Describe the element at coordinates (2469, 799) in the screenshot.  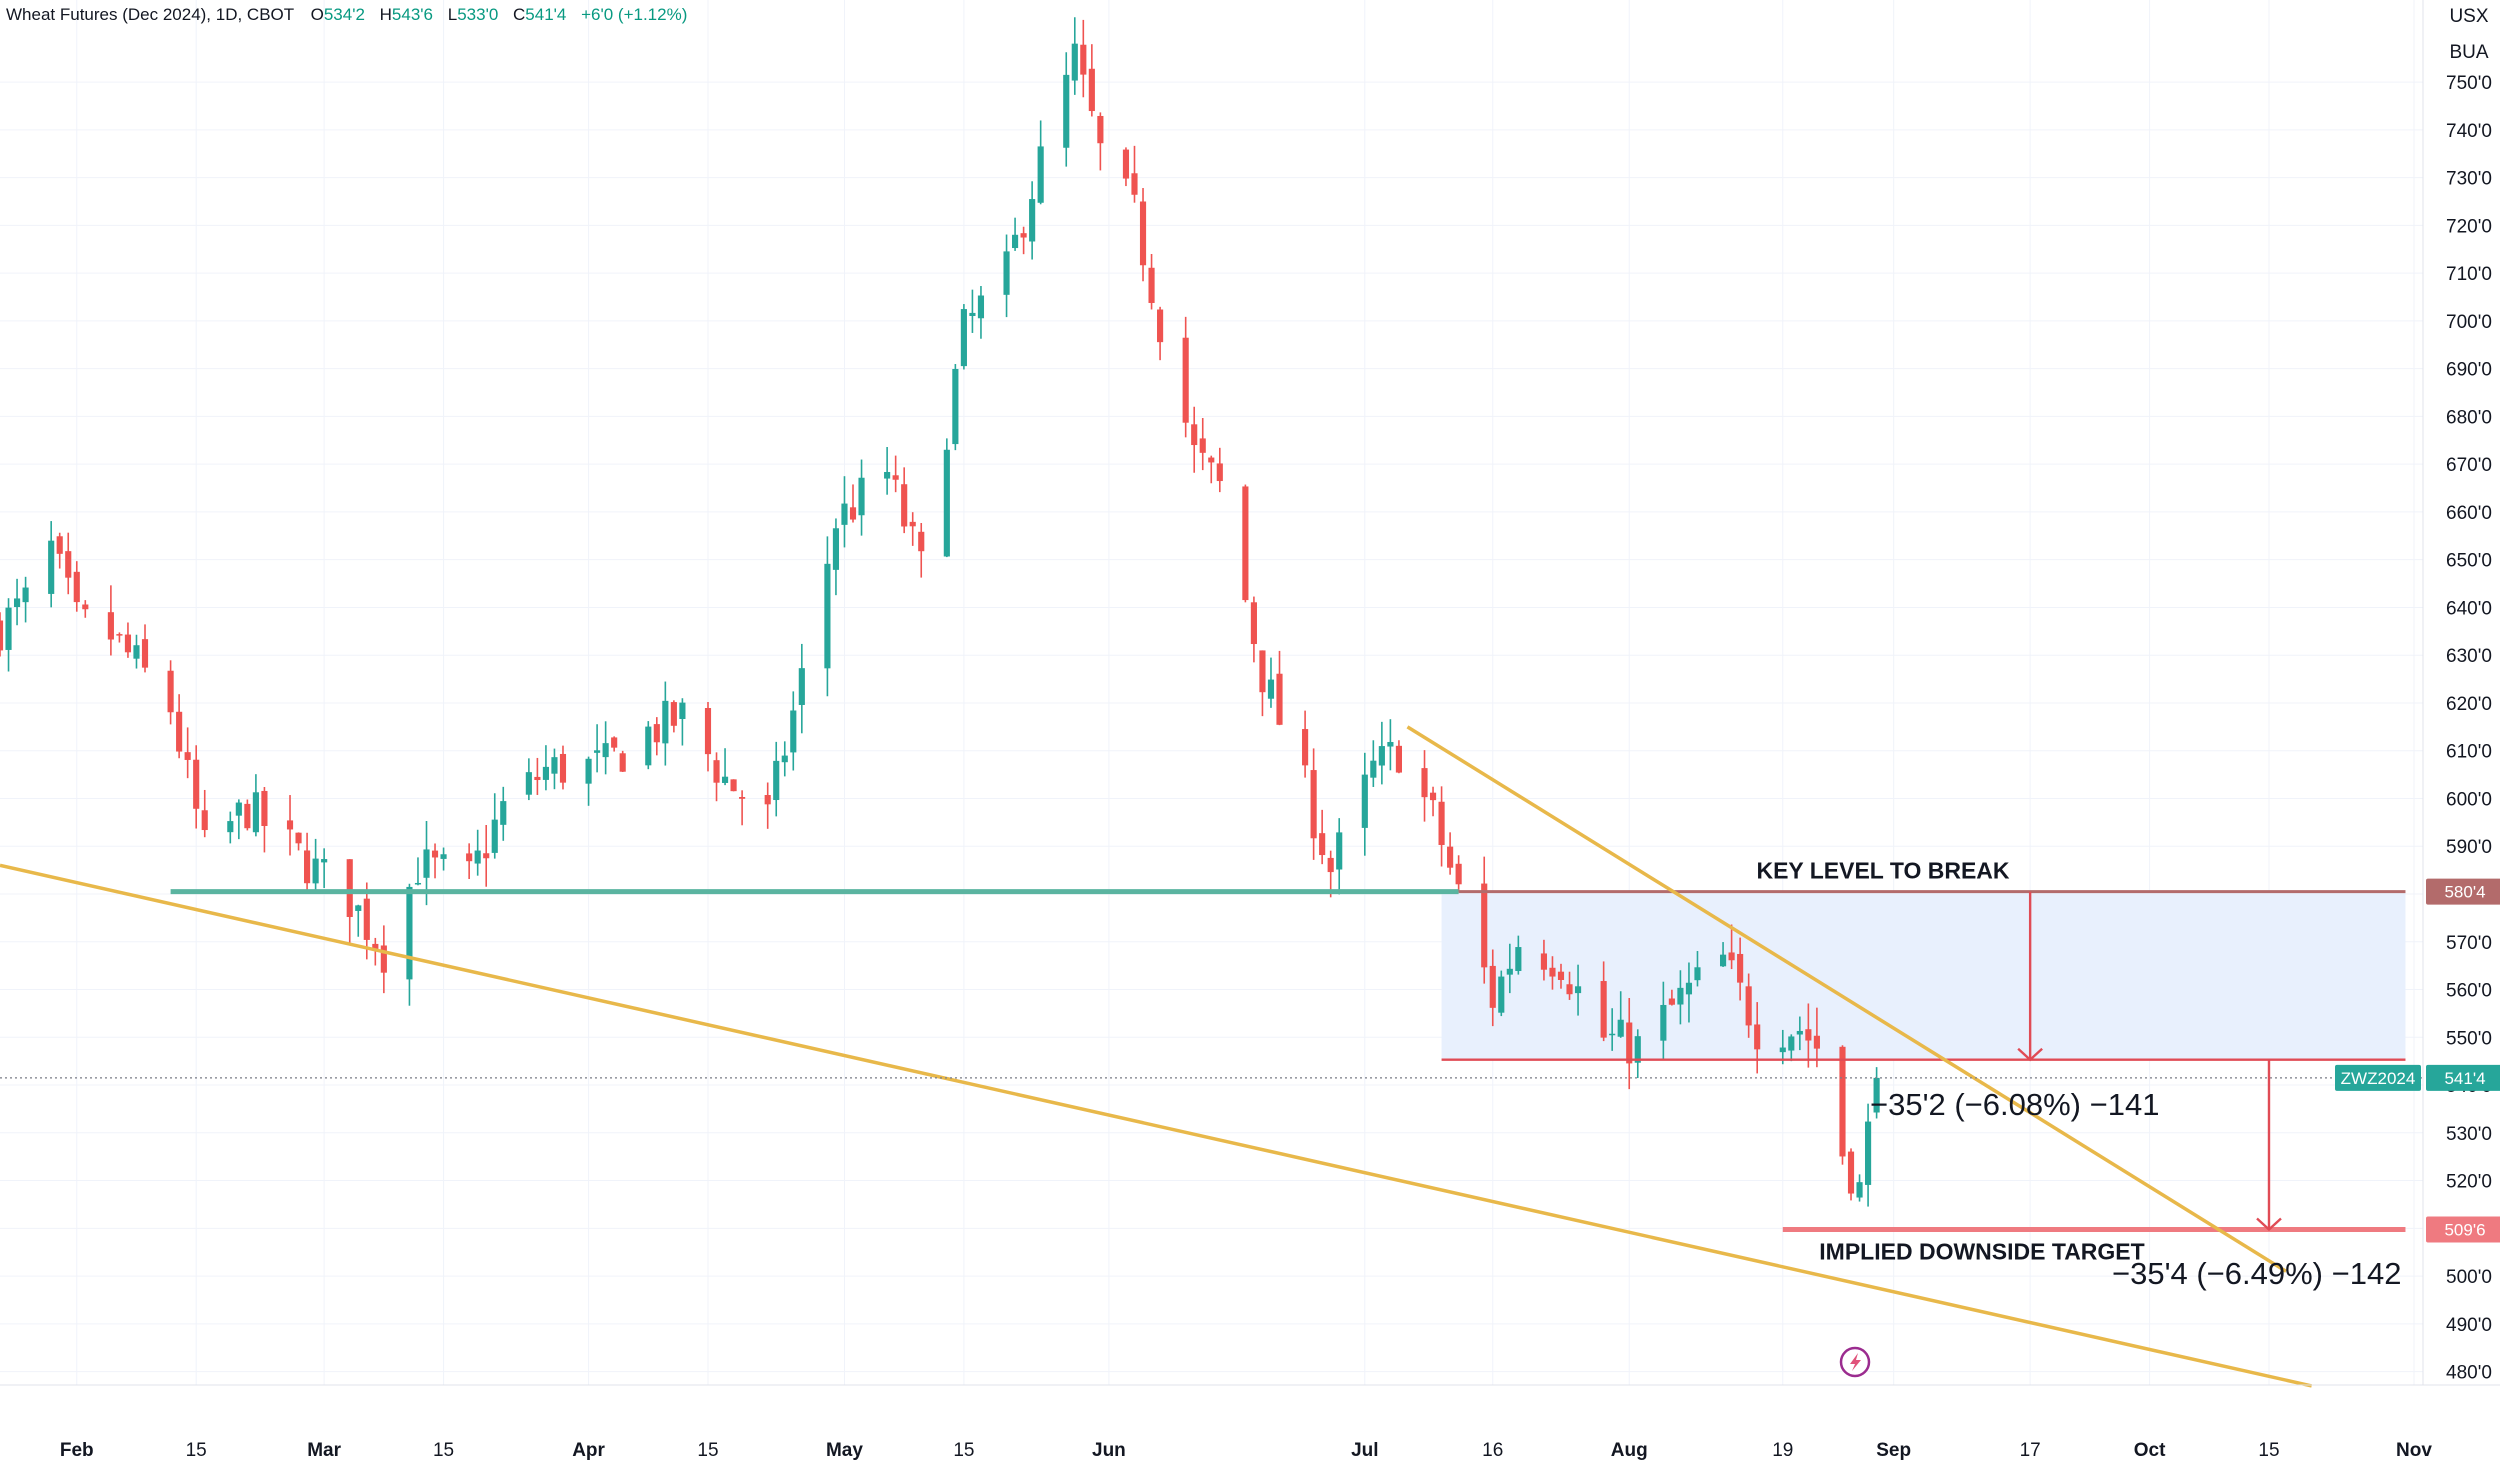
I see `price-tick-label: 600'0` at that location.